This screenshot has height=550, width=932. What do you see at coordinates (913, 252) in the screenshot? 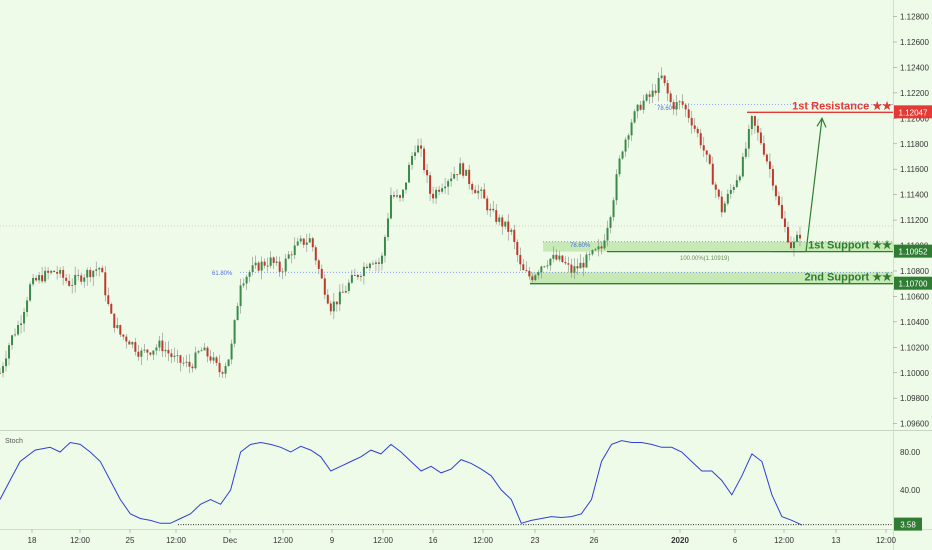
I see `level-price-tag-text: 1.10952` at bounding box center [913, 252].